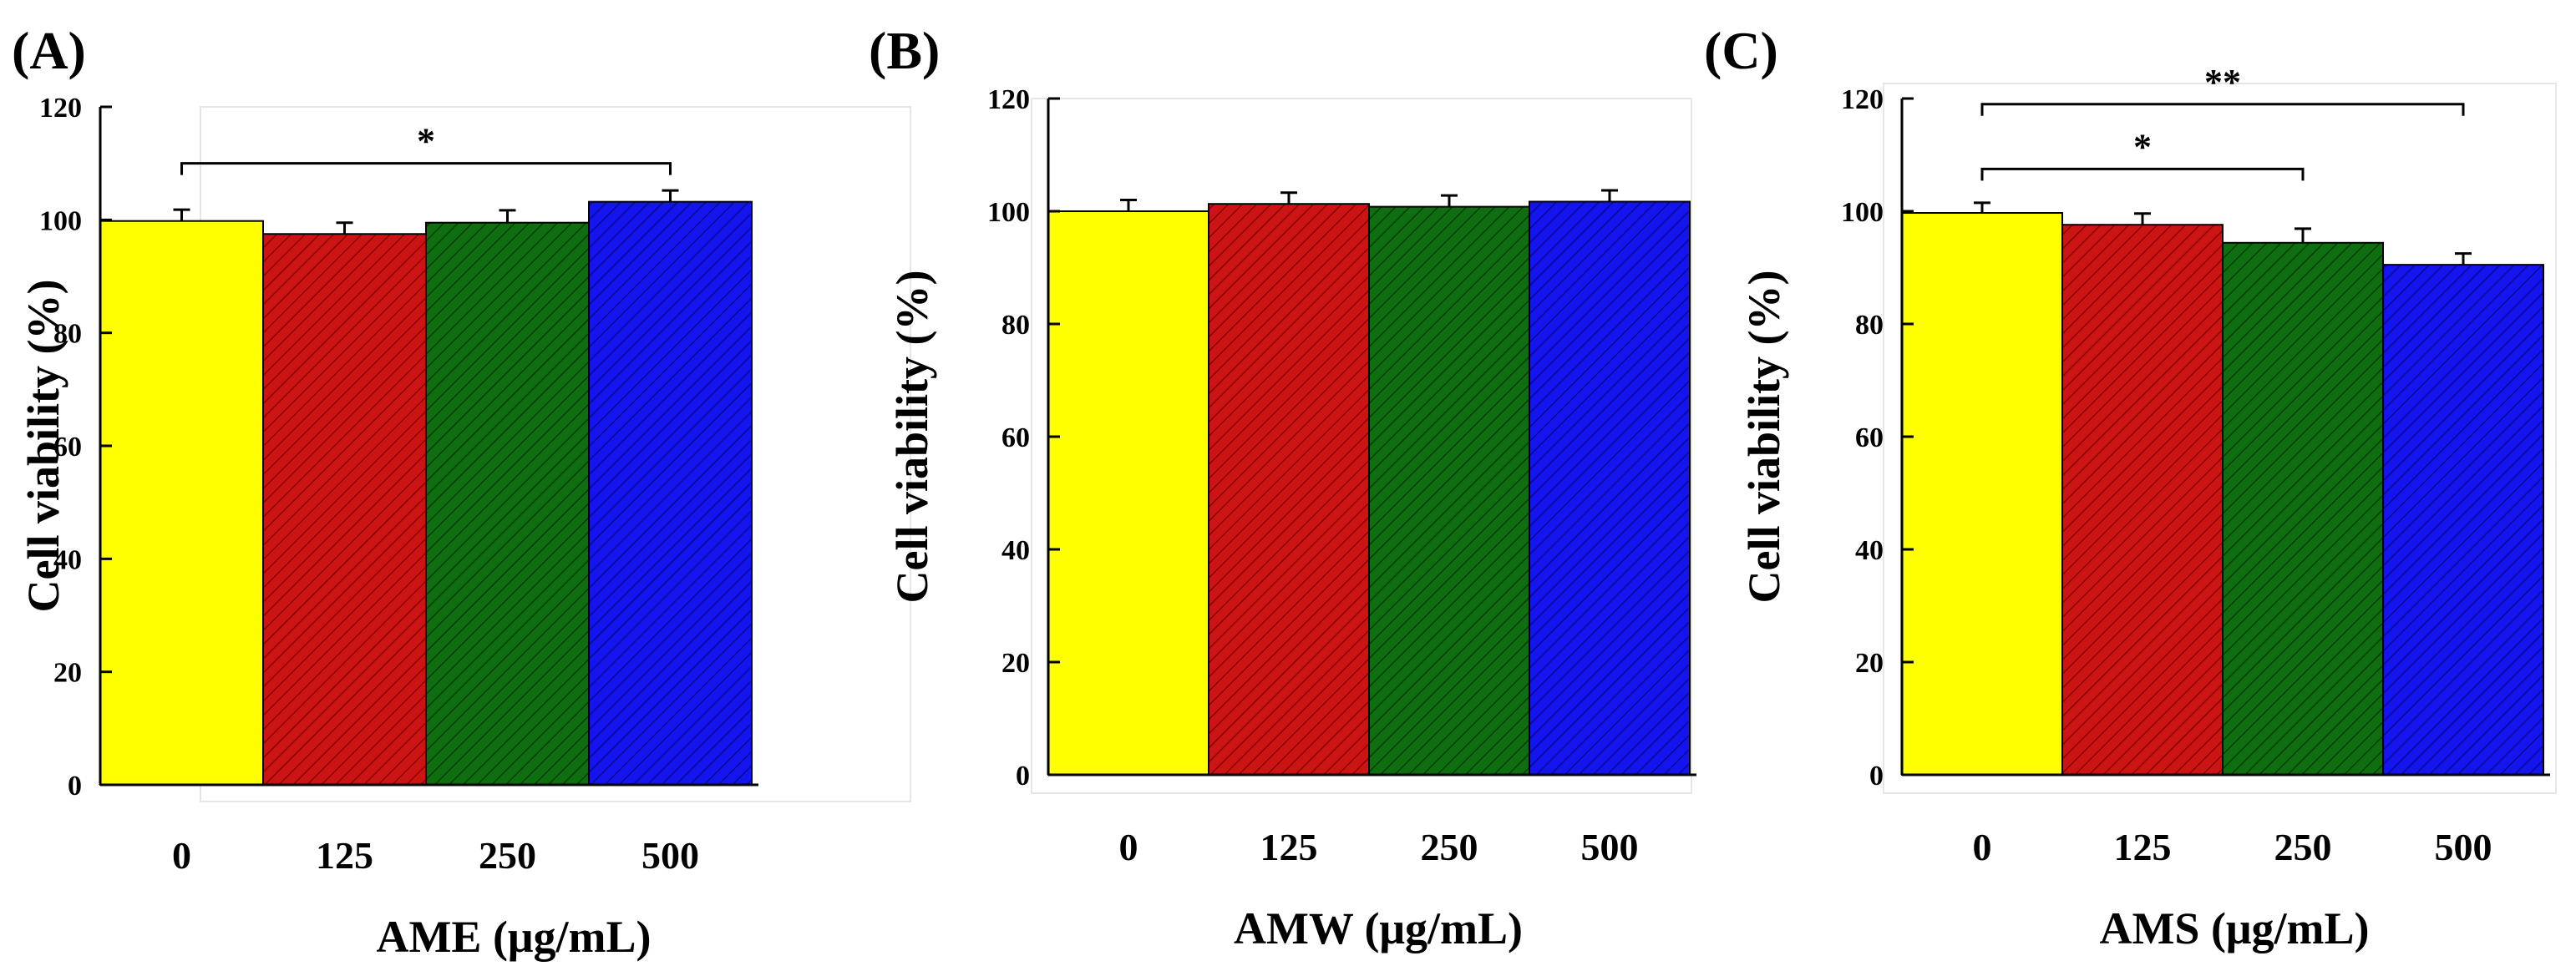  What do you see at coordinates (426, 141) in the screenshot?
I see `panel-a-sig-label-1: *` at bounding box center [426, 141].